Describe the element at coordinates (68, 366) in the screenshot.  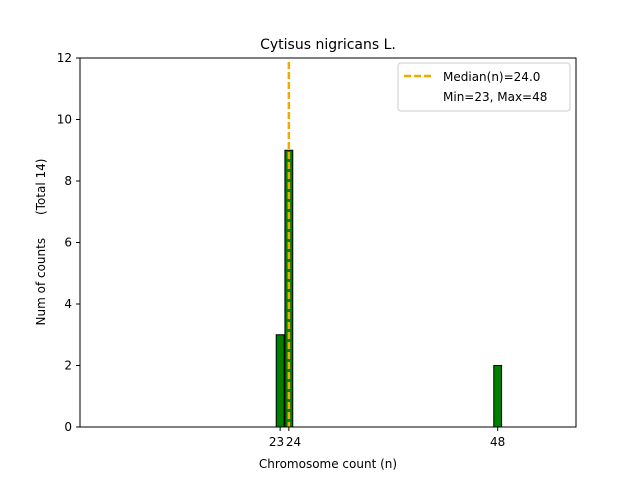
I see `y-tick-label: 2` at that location.